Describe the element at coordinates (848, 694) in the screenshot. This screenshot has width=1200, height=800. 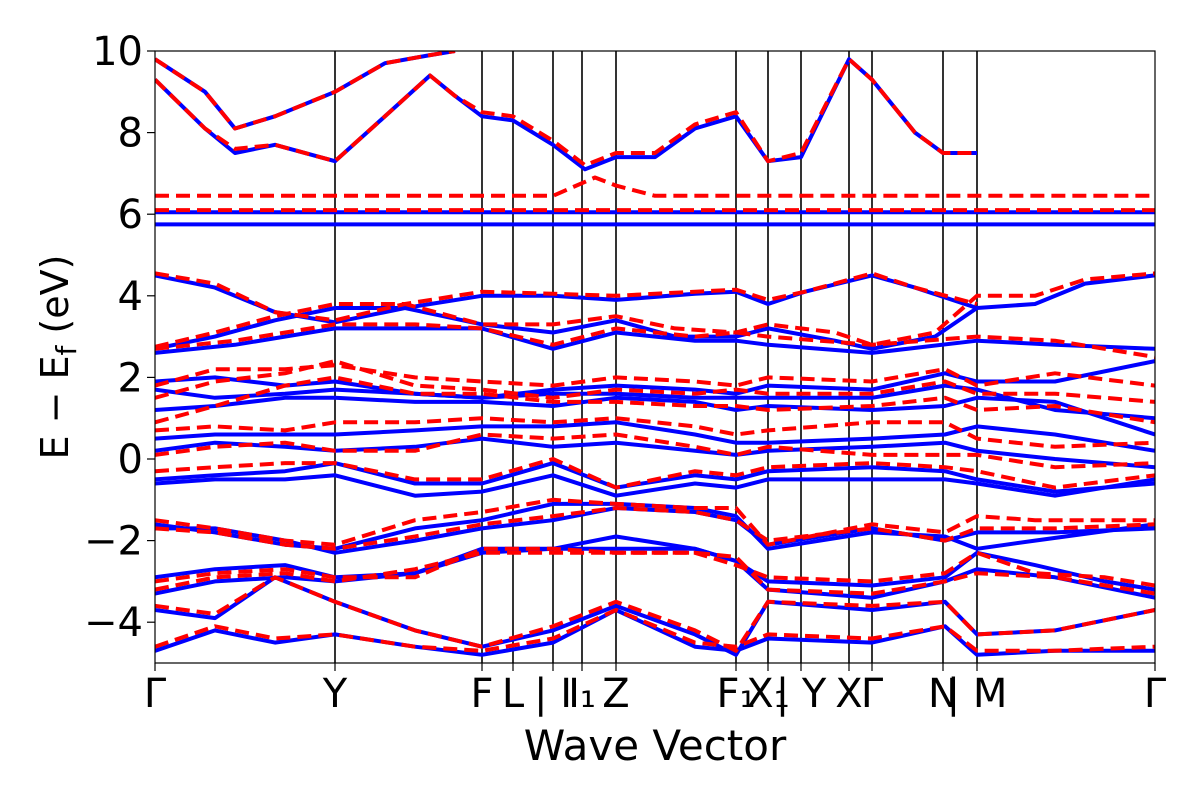
I see `x-tick-label: X` at that location.